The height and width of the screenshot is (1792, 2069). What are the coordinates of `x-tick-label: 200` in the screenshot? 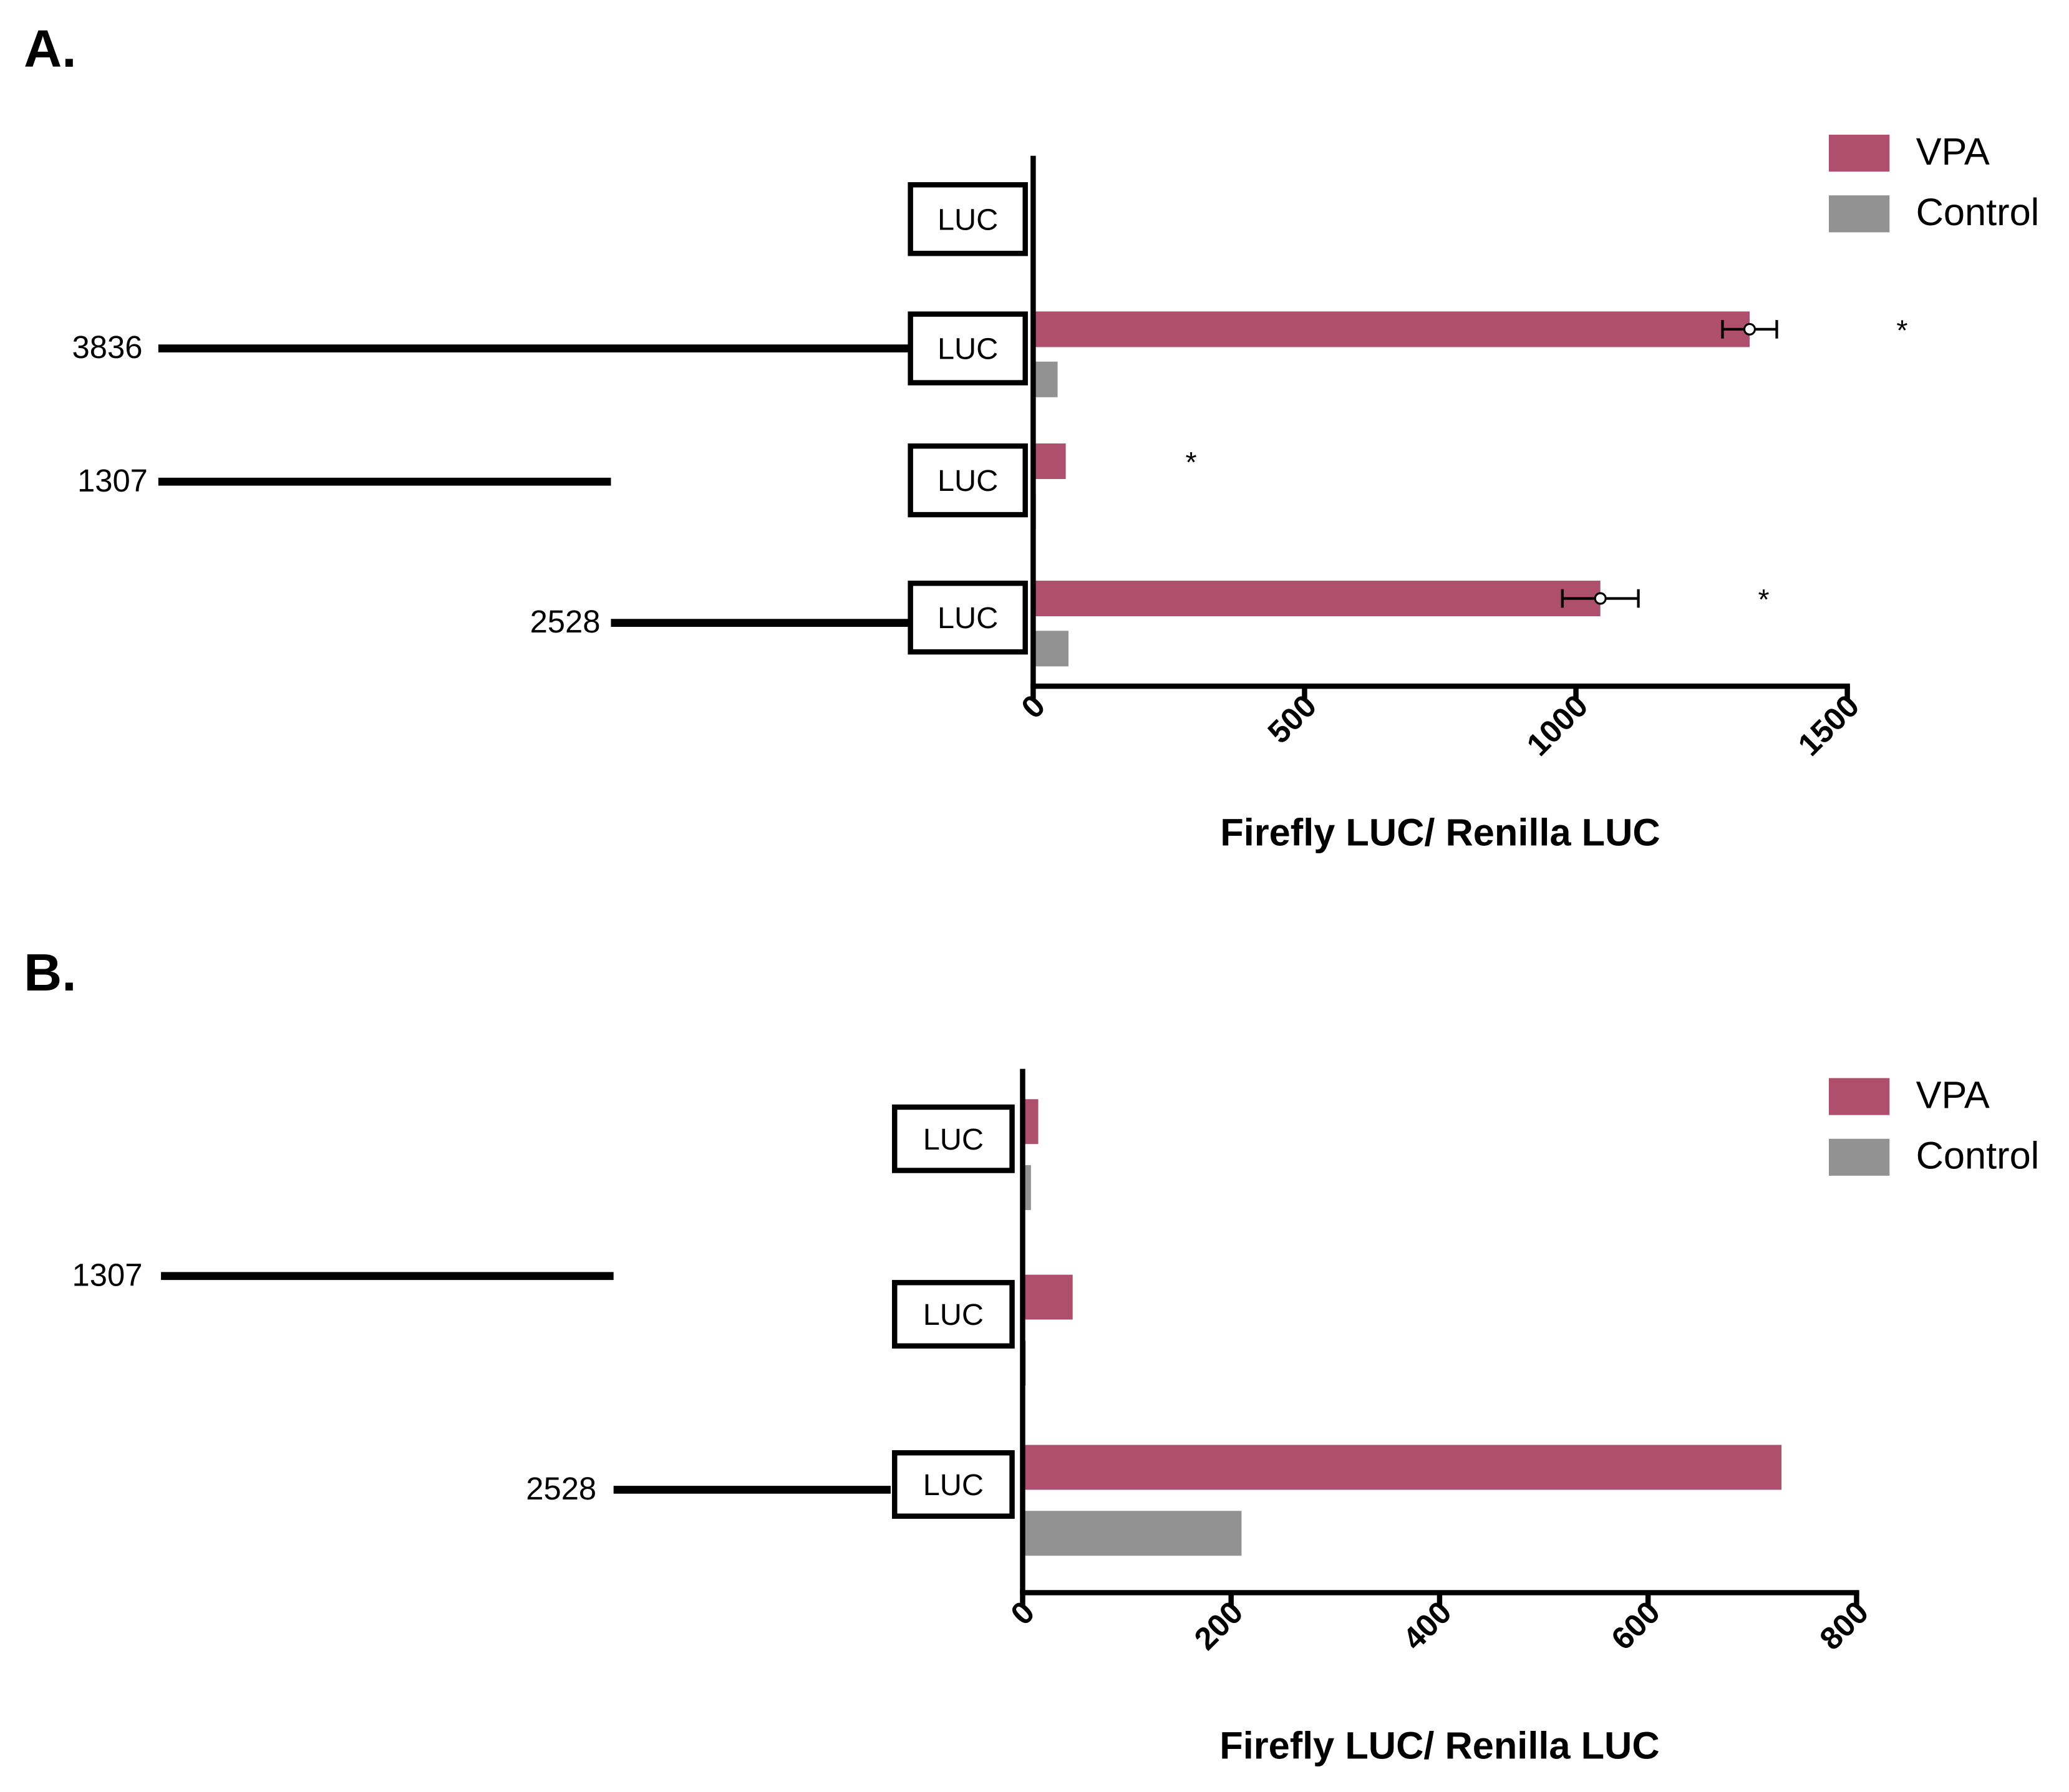 It's located at (1218, 1625).